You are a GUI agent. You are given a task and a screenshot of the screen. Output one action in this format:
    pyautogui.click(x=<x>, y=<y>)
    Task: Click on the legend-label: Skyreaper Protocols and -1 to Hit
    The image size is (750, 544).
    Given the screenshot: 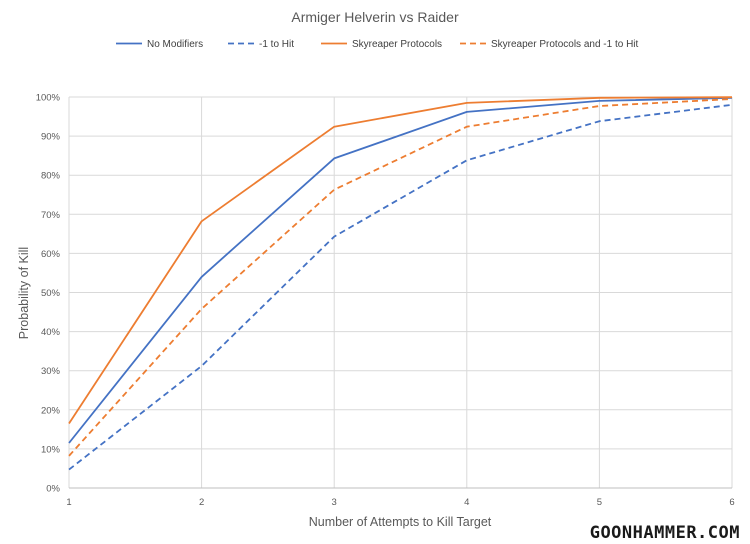 What is the action you would take?
    pyautogui.click(x=565, y=44)
    